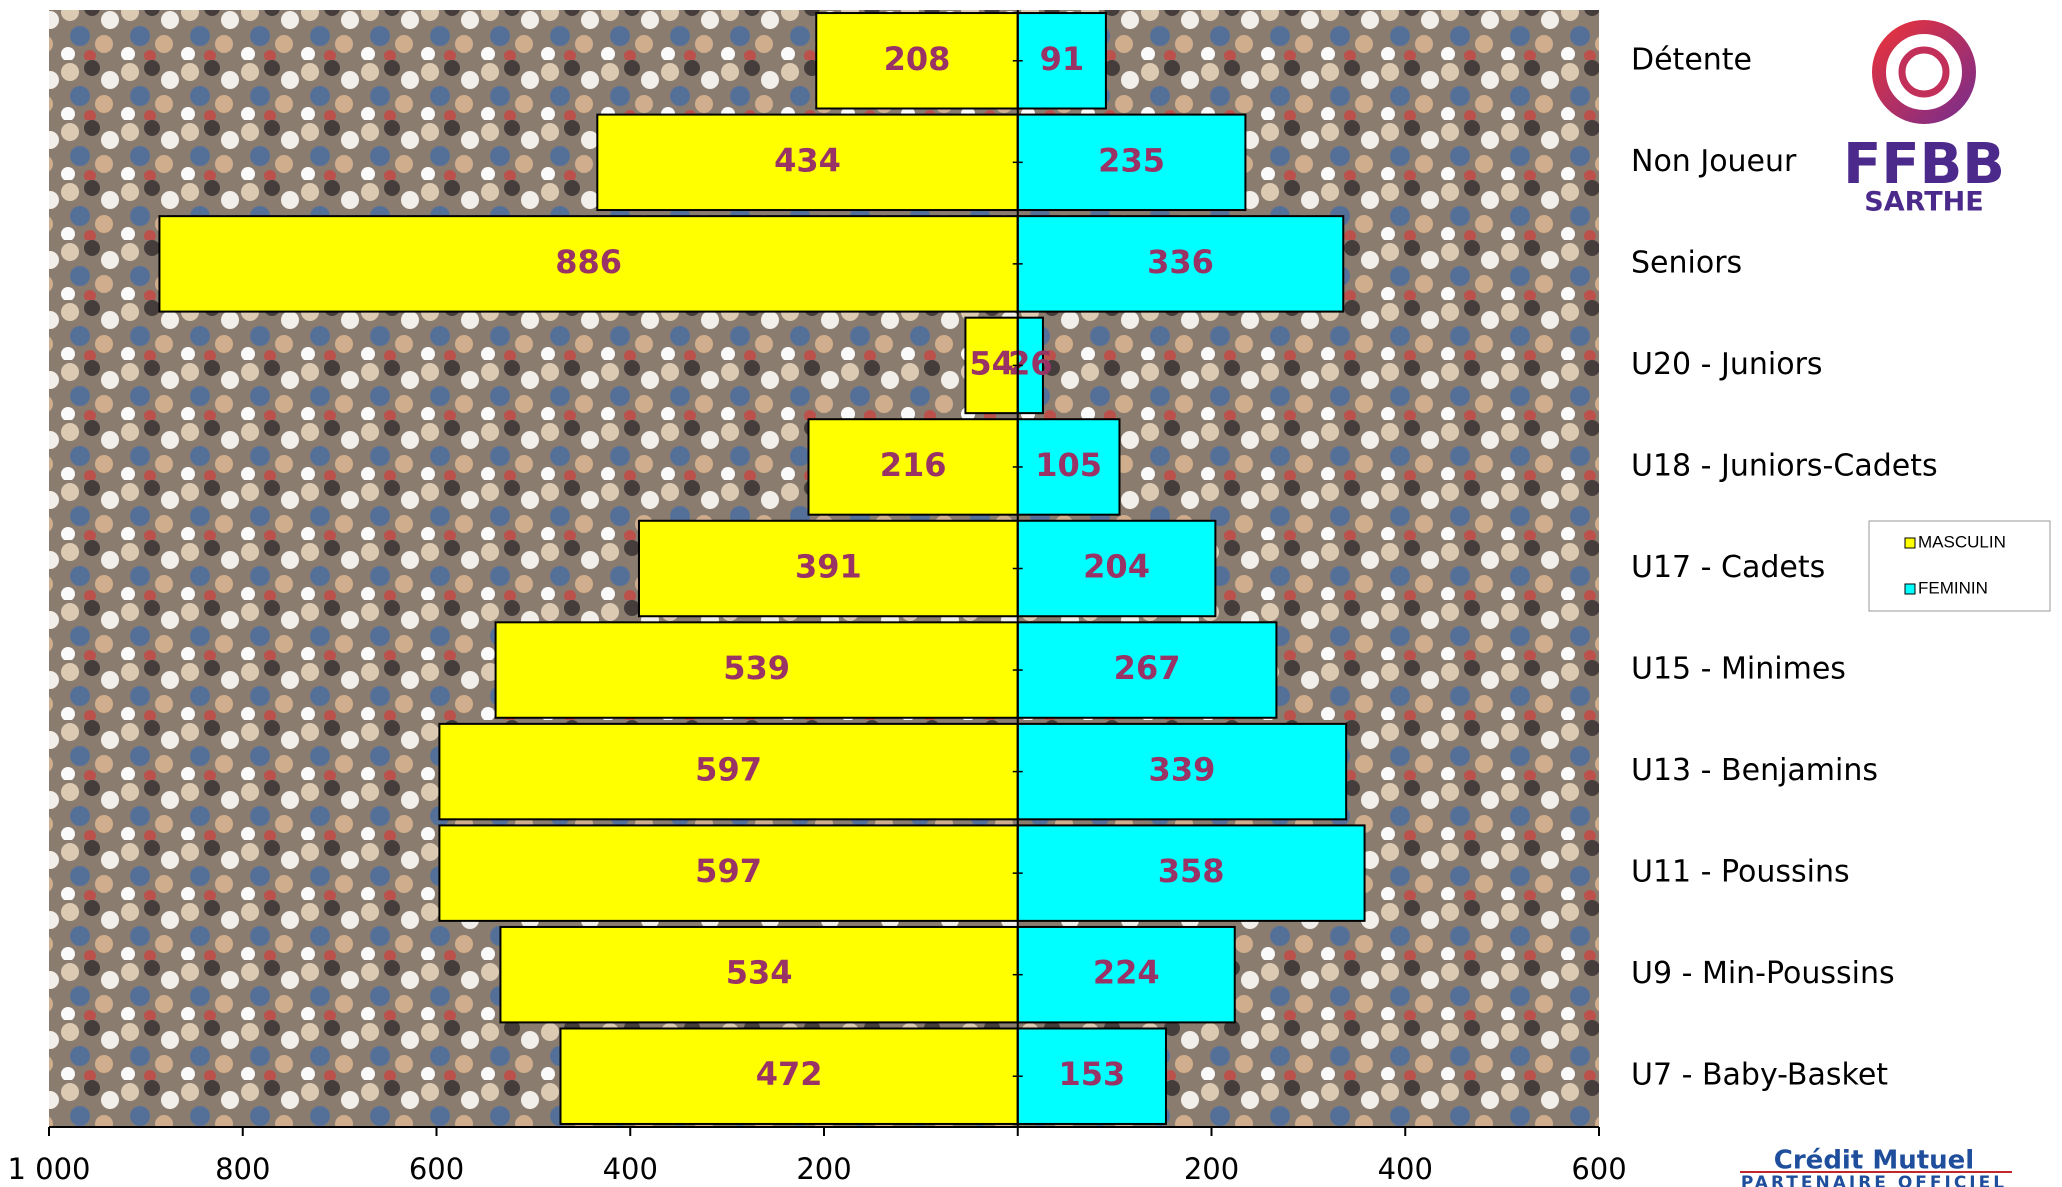  Describe the element at coordinates (48, 1169) in the screenshot. I see `x-tick-label: 1 000` at that location.